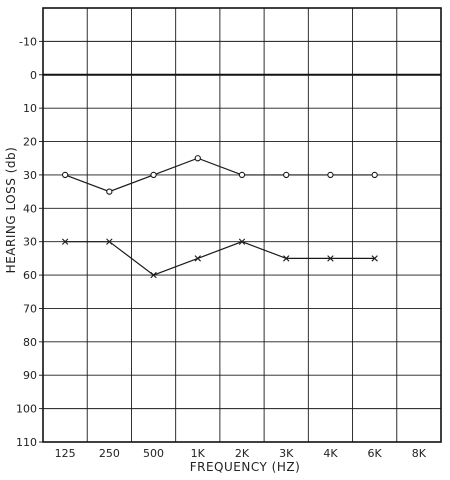 The height and width of the screenshot is (480, 450). What do you see at coordinates (286, 453) in the screenshot?
I see `x-tick-label: 3K` at bounding box center [286, 453].